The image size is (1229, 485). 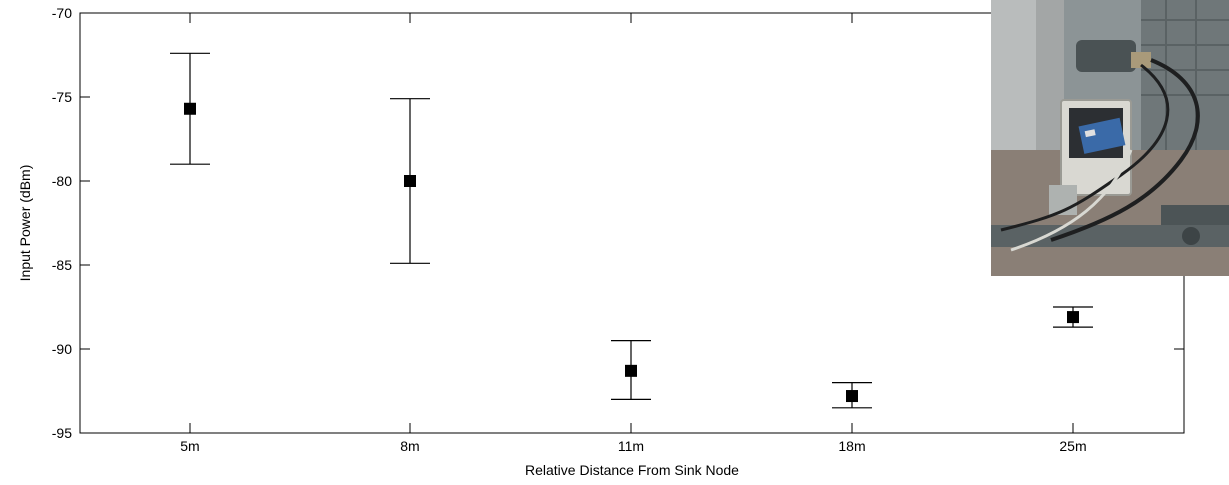 What do you see at coordinates (62, 97) in the screenshot?
I see `y-tick-label: -75` at bounding box center [62, 97].